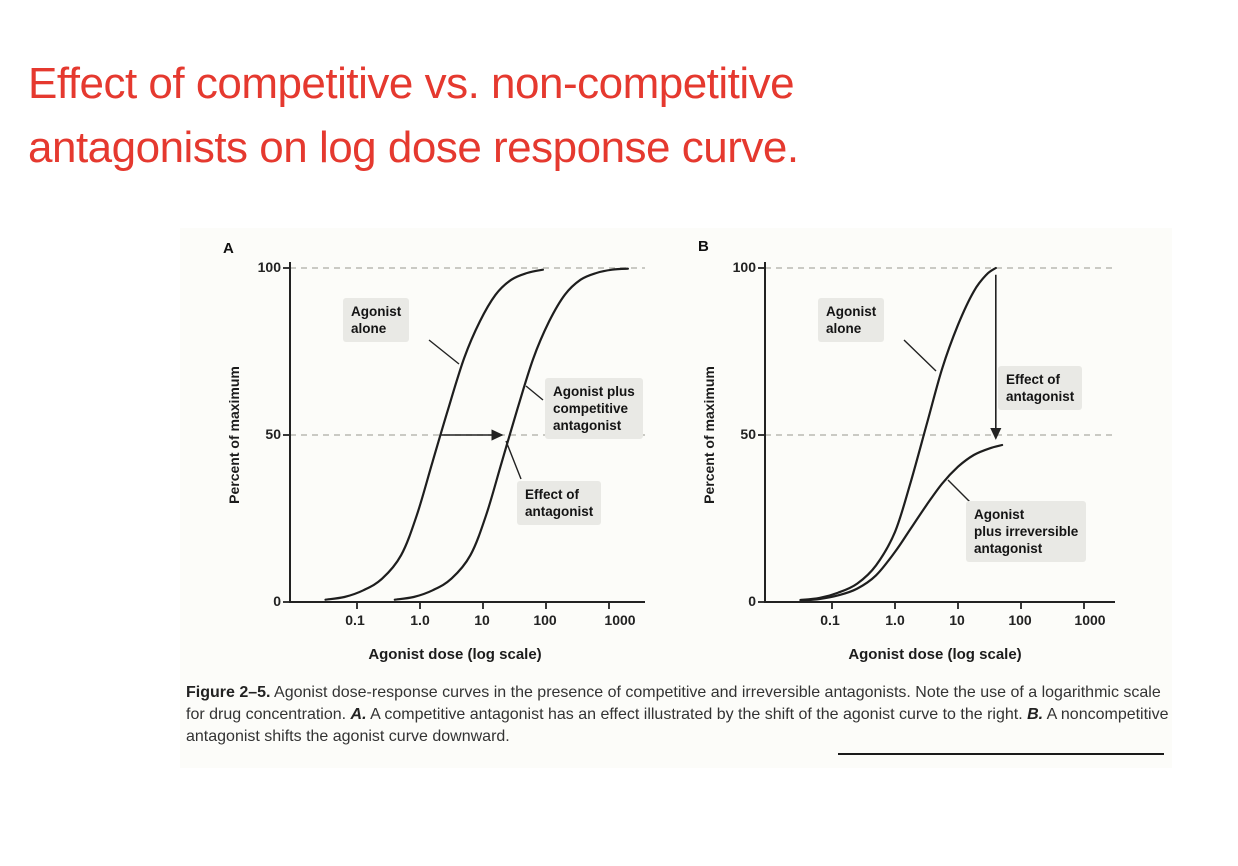  Describe the element at coordinates (420, 620) in the screenshot. I see `x-tick-label-1.0-a: 1.0` at that location.